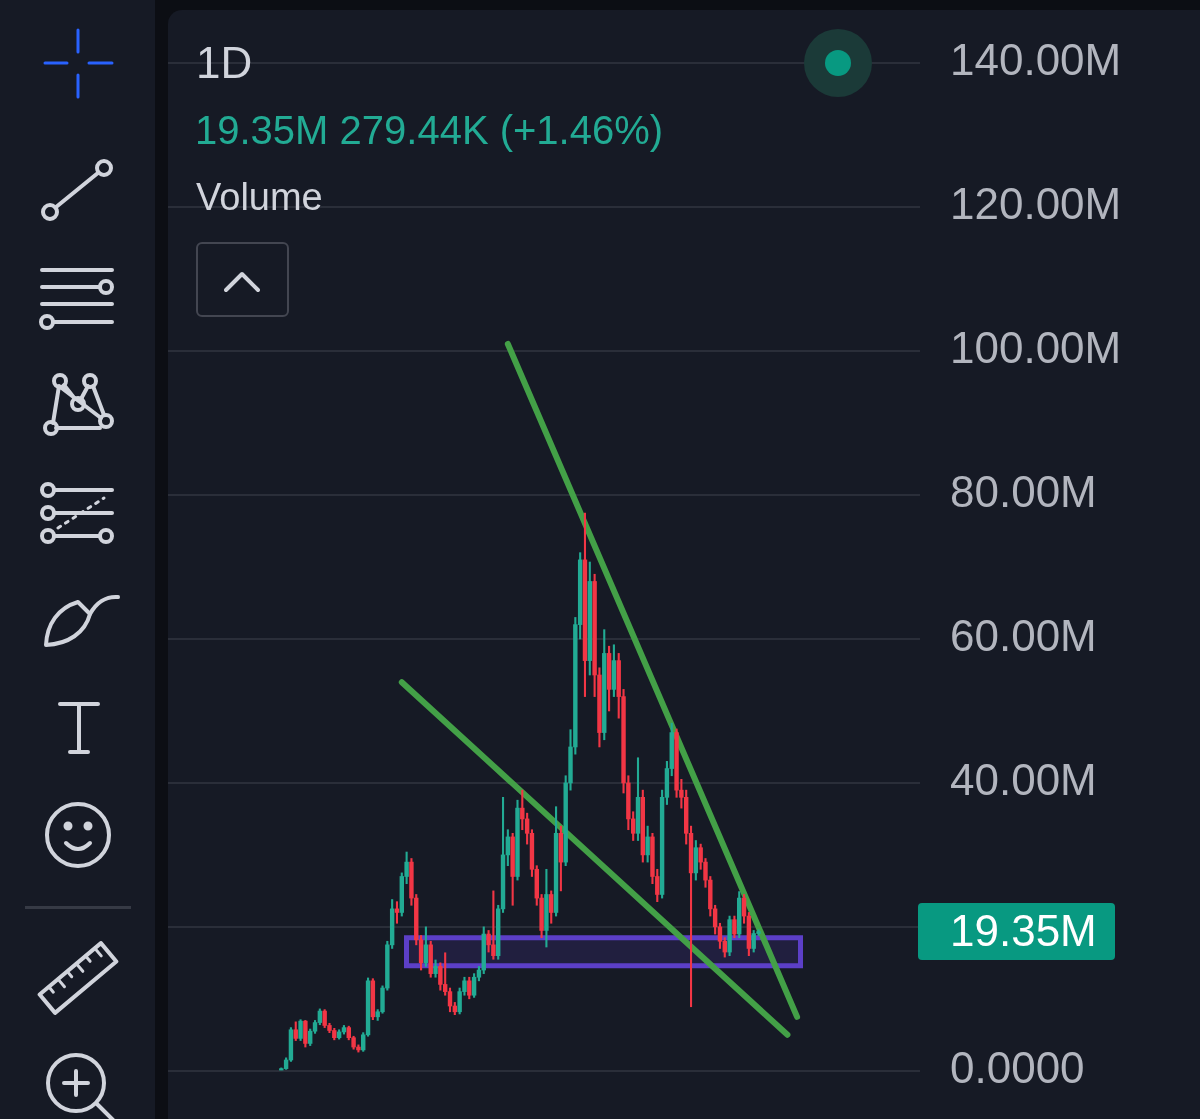 The height and width of the screenshot is (1119, 1200). I want to click on annotation: Volume, so click(259, 197).